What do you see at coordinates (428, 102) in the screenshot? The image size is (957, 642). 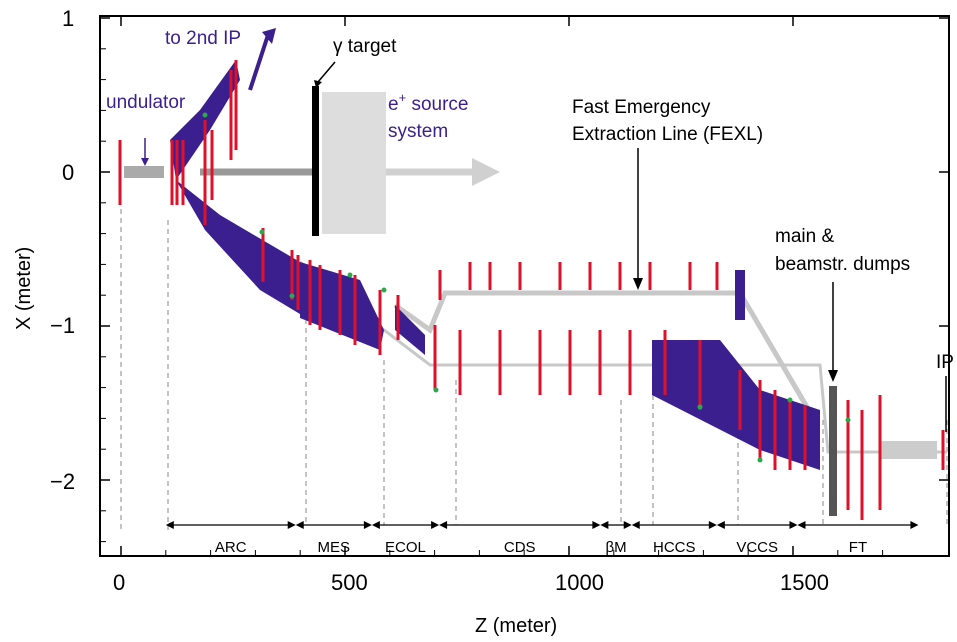 I see `e-source-label: e+ source` at bounding box center [428, 102].